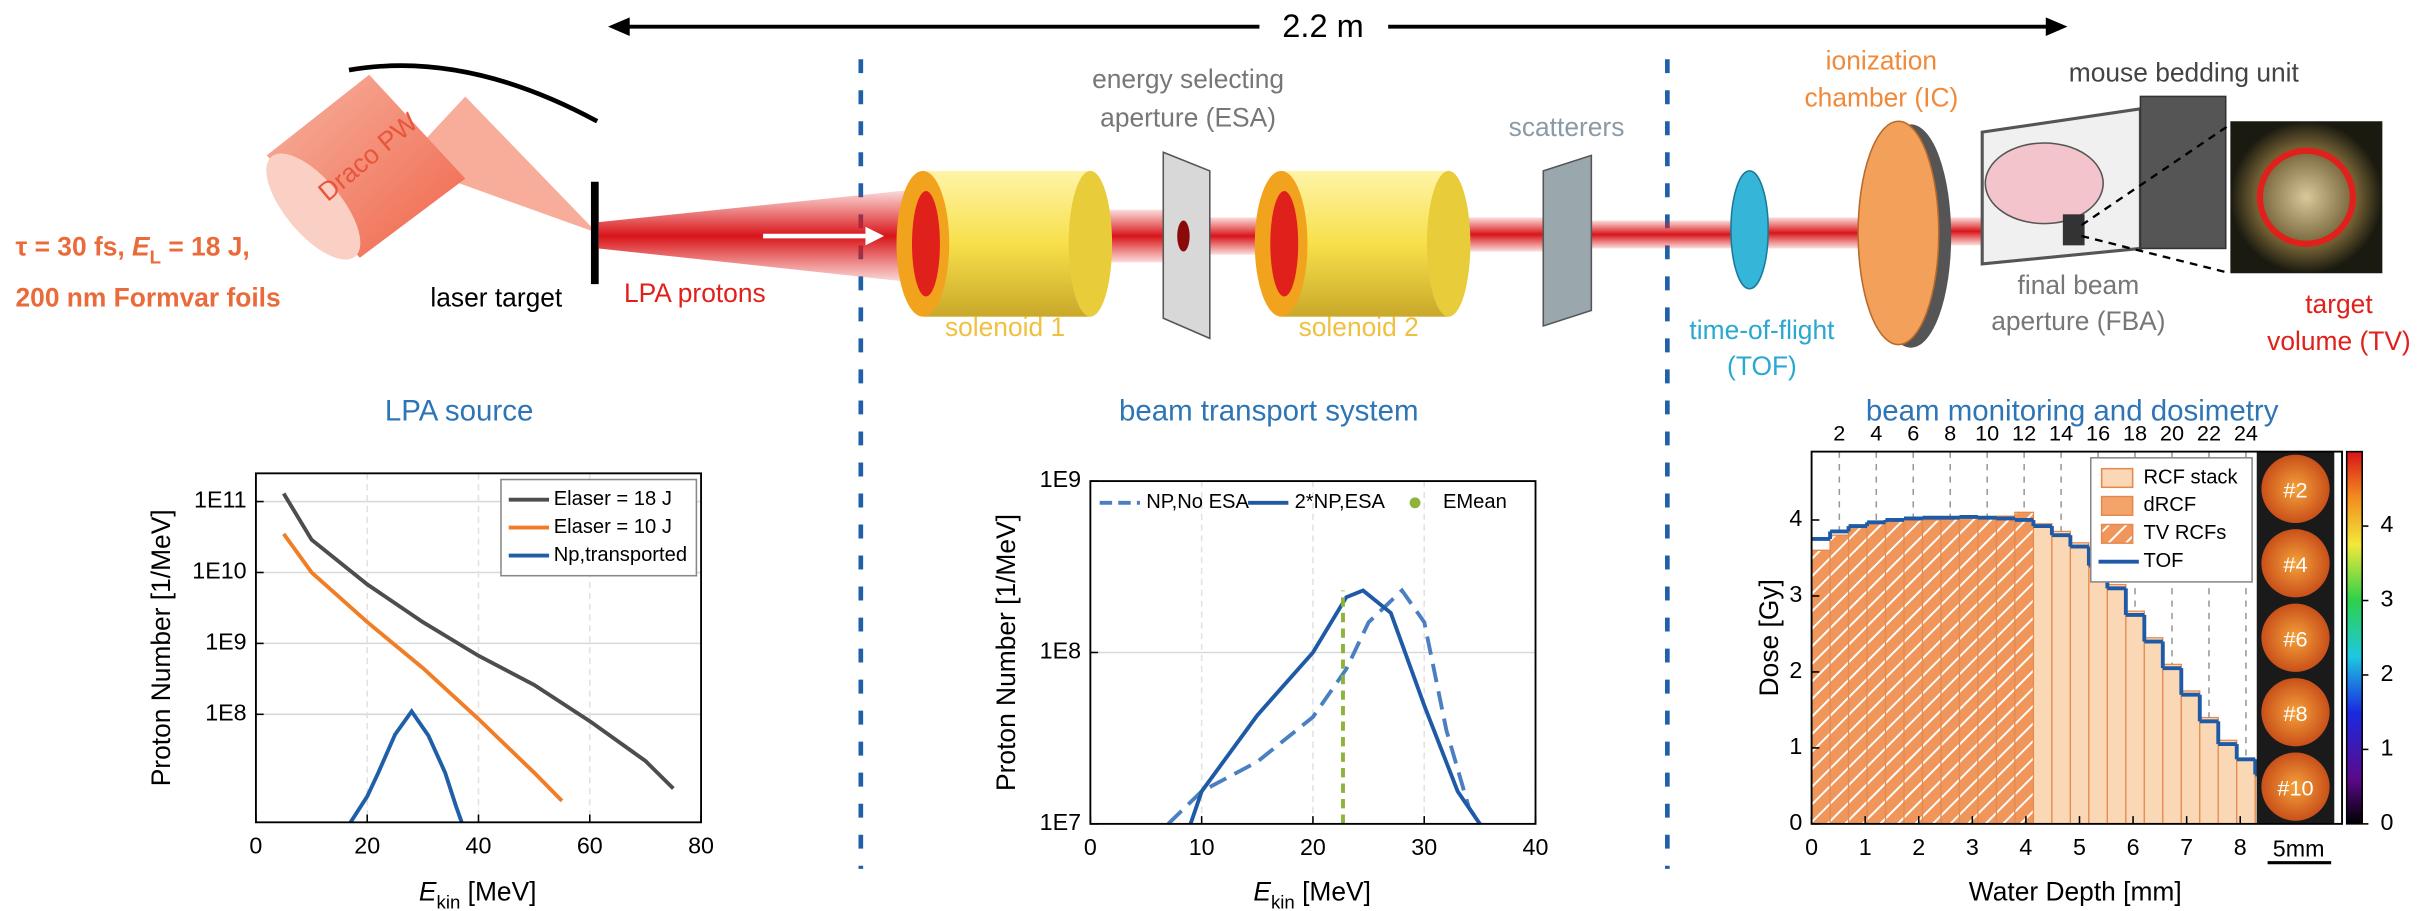 This screenshot has height=911, width=2432. What do you see at coordinates (155, 257) in the screenshot?
I see `param-subscript: L` at bounding box center [155, 257].